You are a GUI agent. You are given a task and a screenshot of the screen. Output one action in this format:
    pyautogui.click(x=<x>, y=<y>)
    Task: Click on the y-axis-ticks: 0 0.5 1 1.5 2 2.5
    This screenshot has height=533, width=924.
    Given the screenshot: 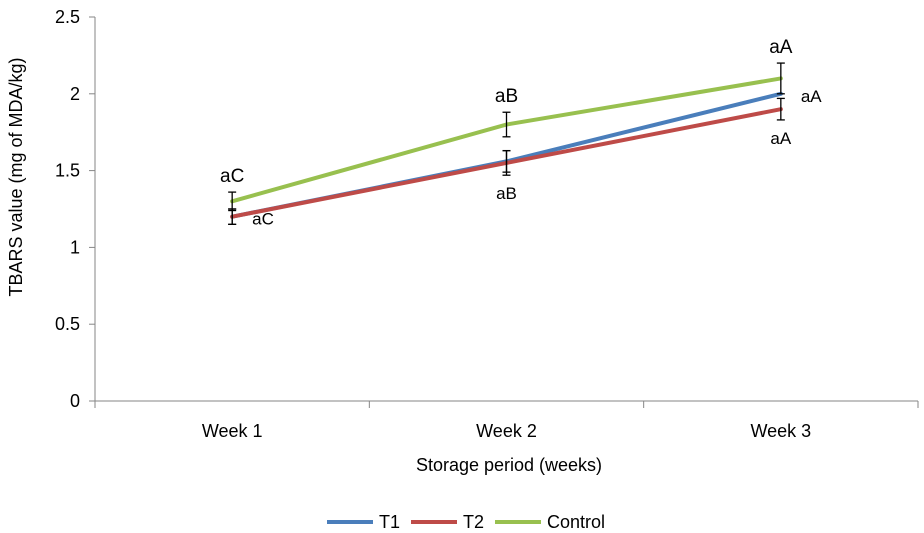 What is the action you would take?
    pyautogui.click(x=75, y=209)
    